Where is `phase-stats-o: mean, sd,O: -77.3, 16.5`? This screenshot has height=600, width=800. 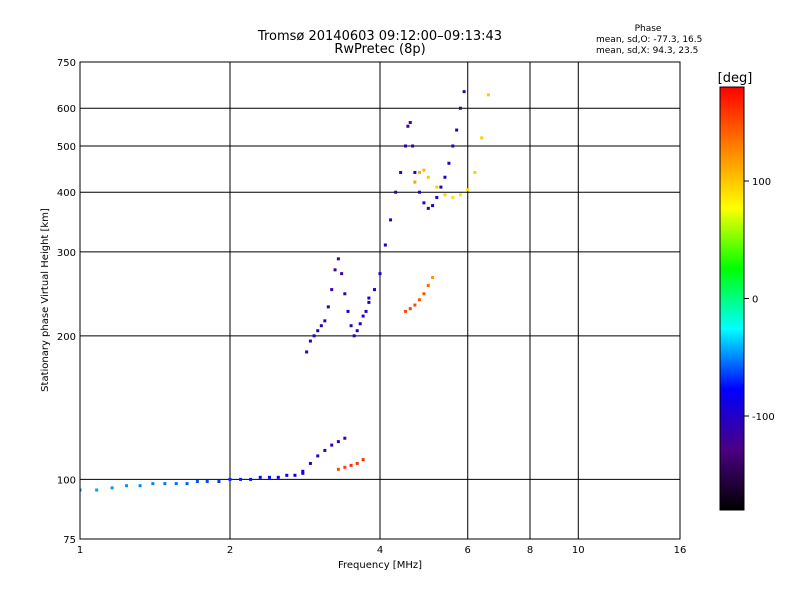 phase-stats-o: mean, sd,O: -77.3, 16.5 is located at coordinates (649, 40).